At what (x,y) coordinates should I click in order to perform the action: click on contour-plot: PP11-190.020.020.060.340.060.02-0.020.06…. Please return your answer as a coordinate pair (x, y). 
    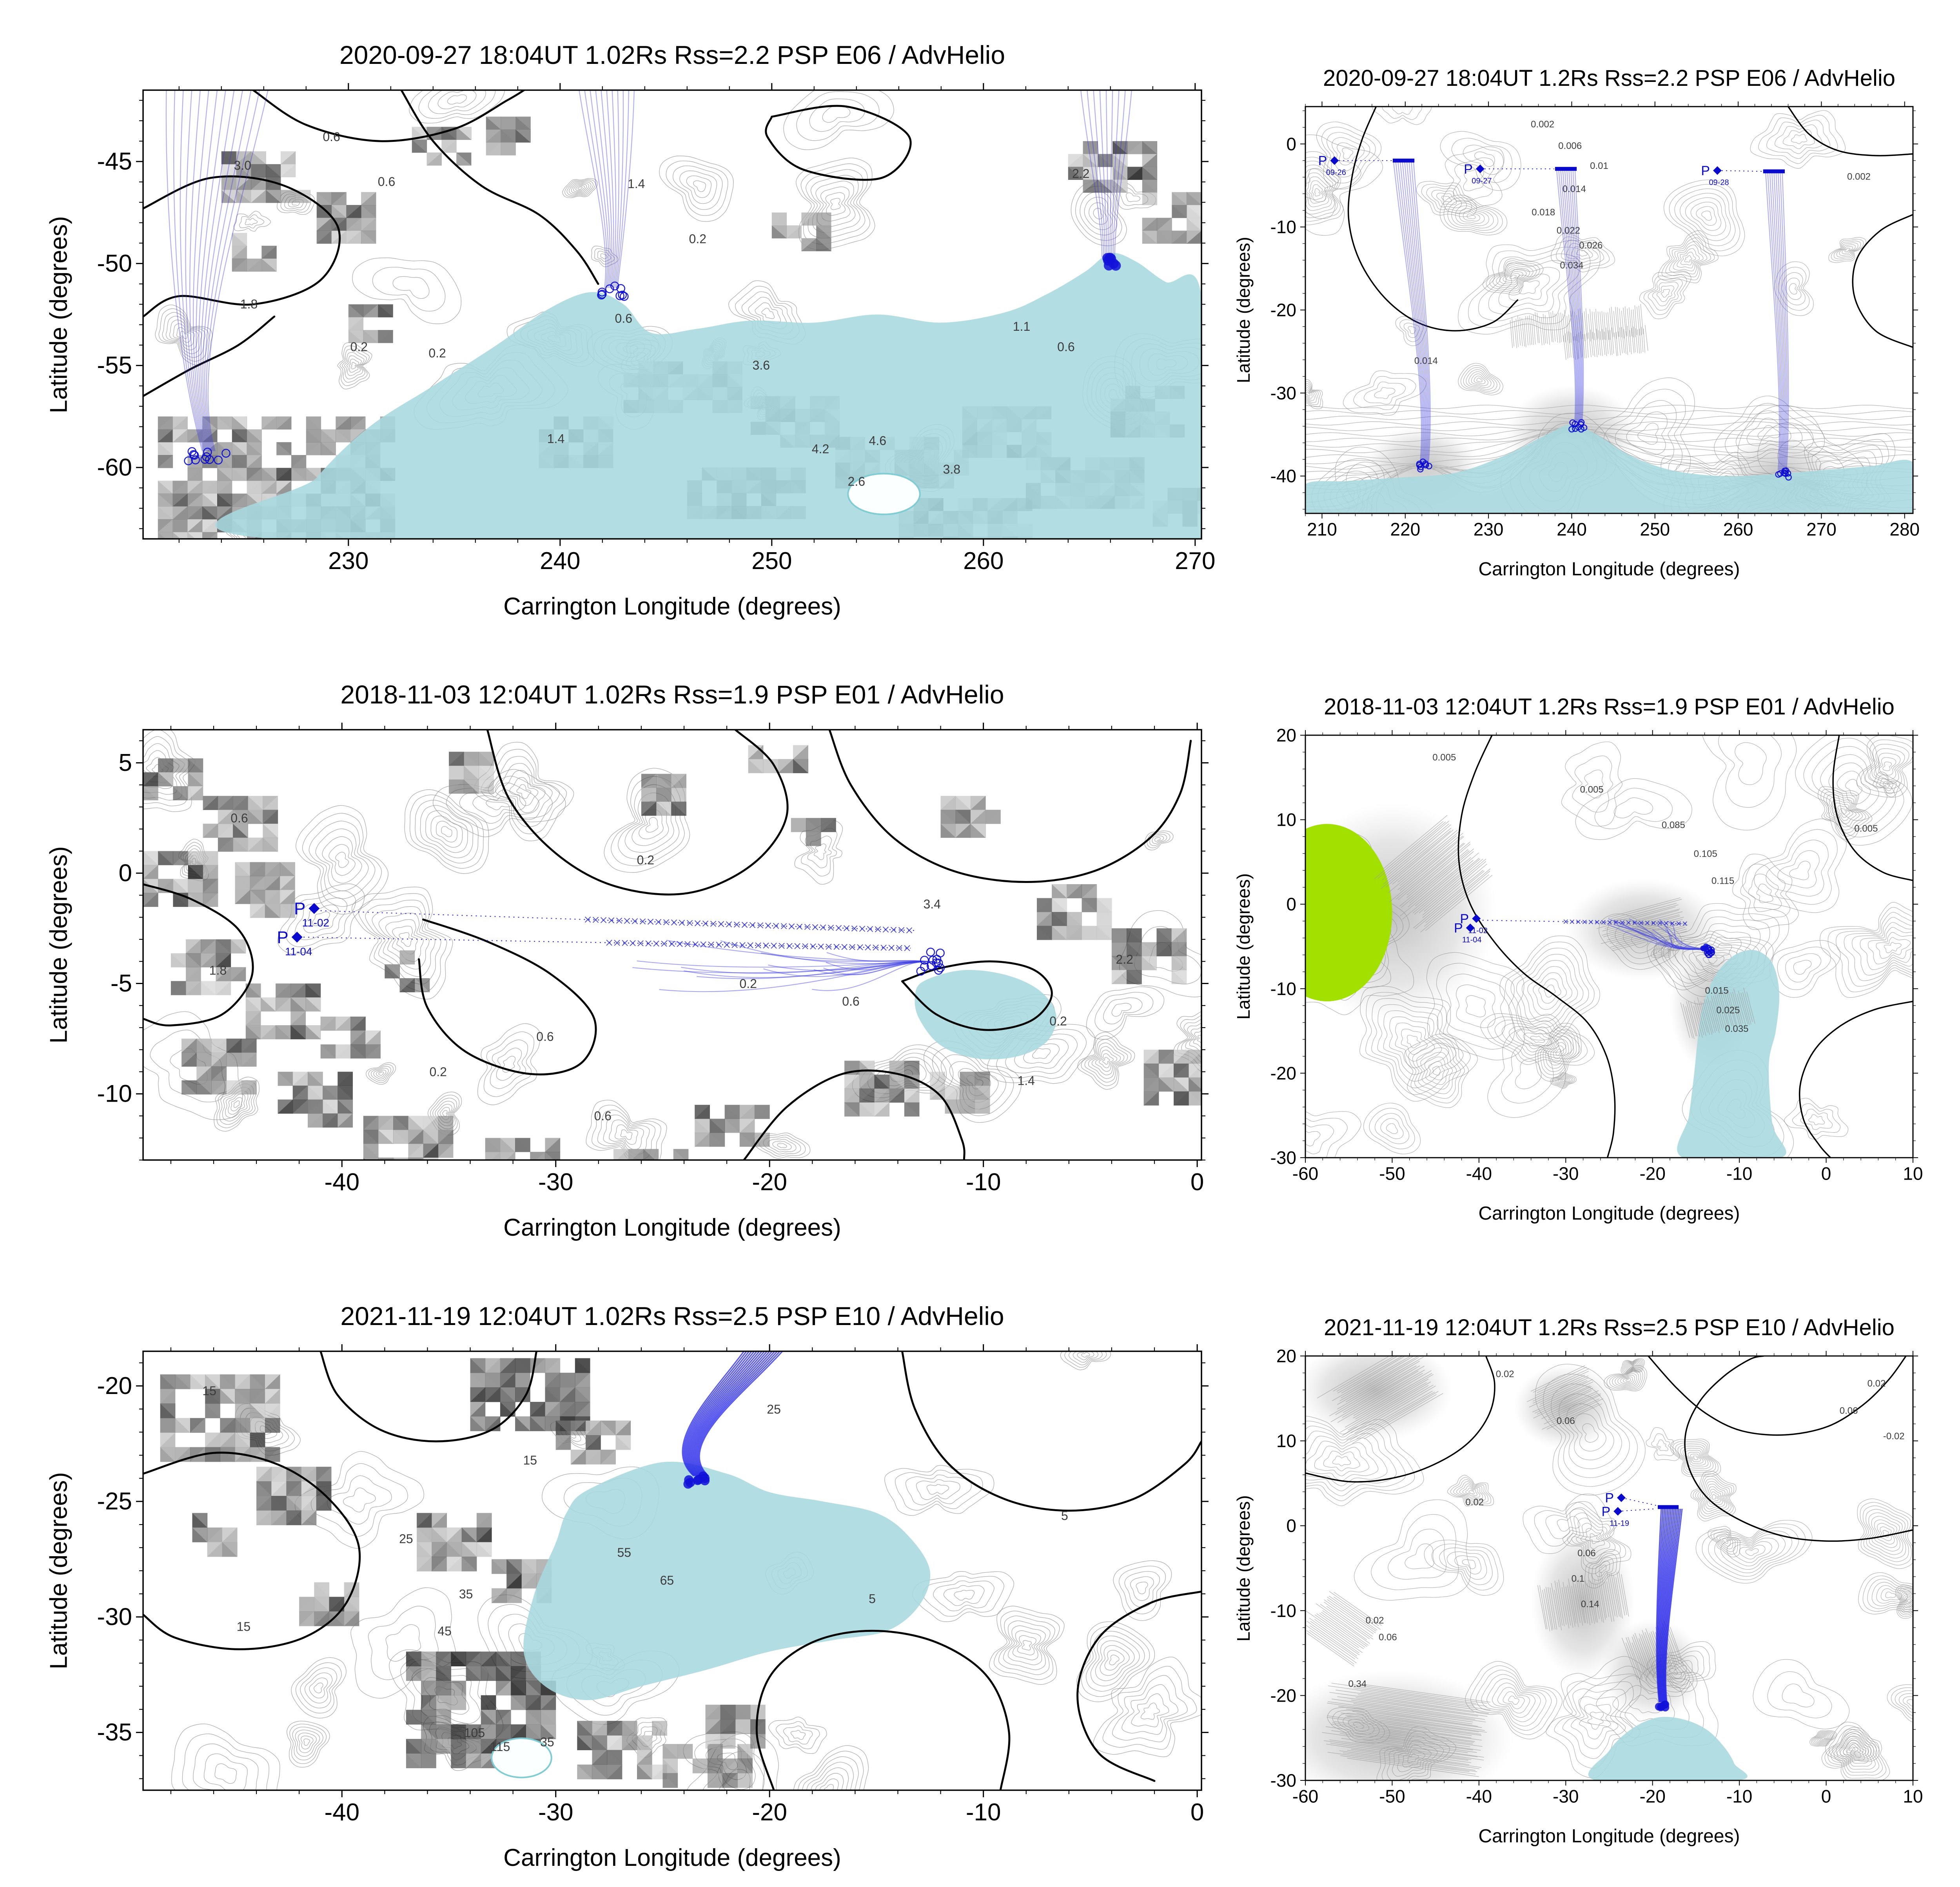
    Looking at the image, I should click on (1596, 1577).